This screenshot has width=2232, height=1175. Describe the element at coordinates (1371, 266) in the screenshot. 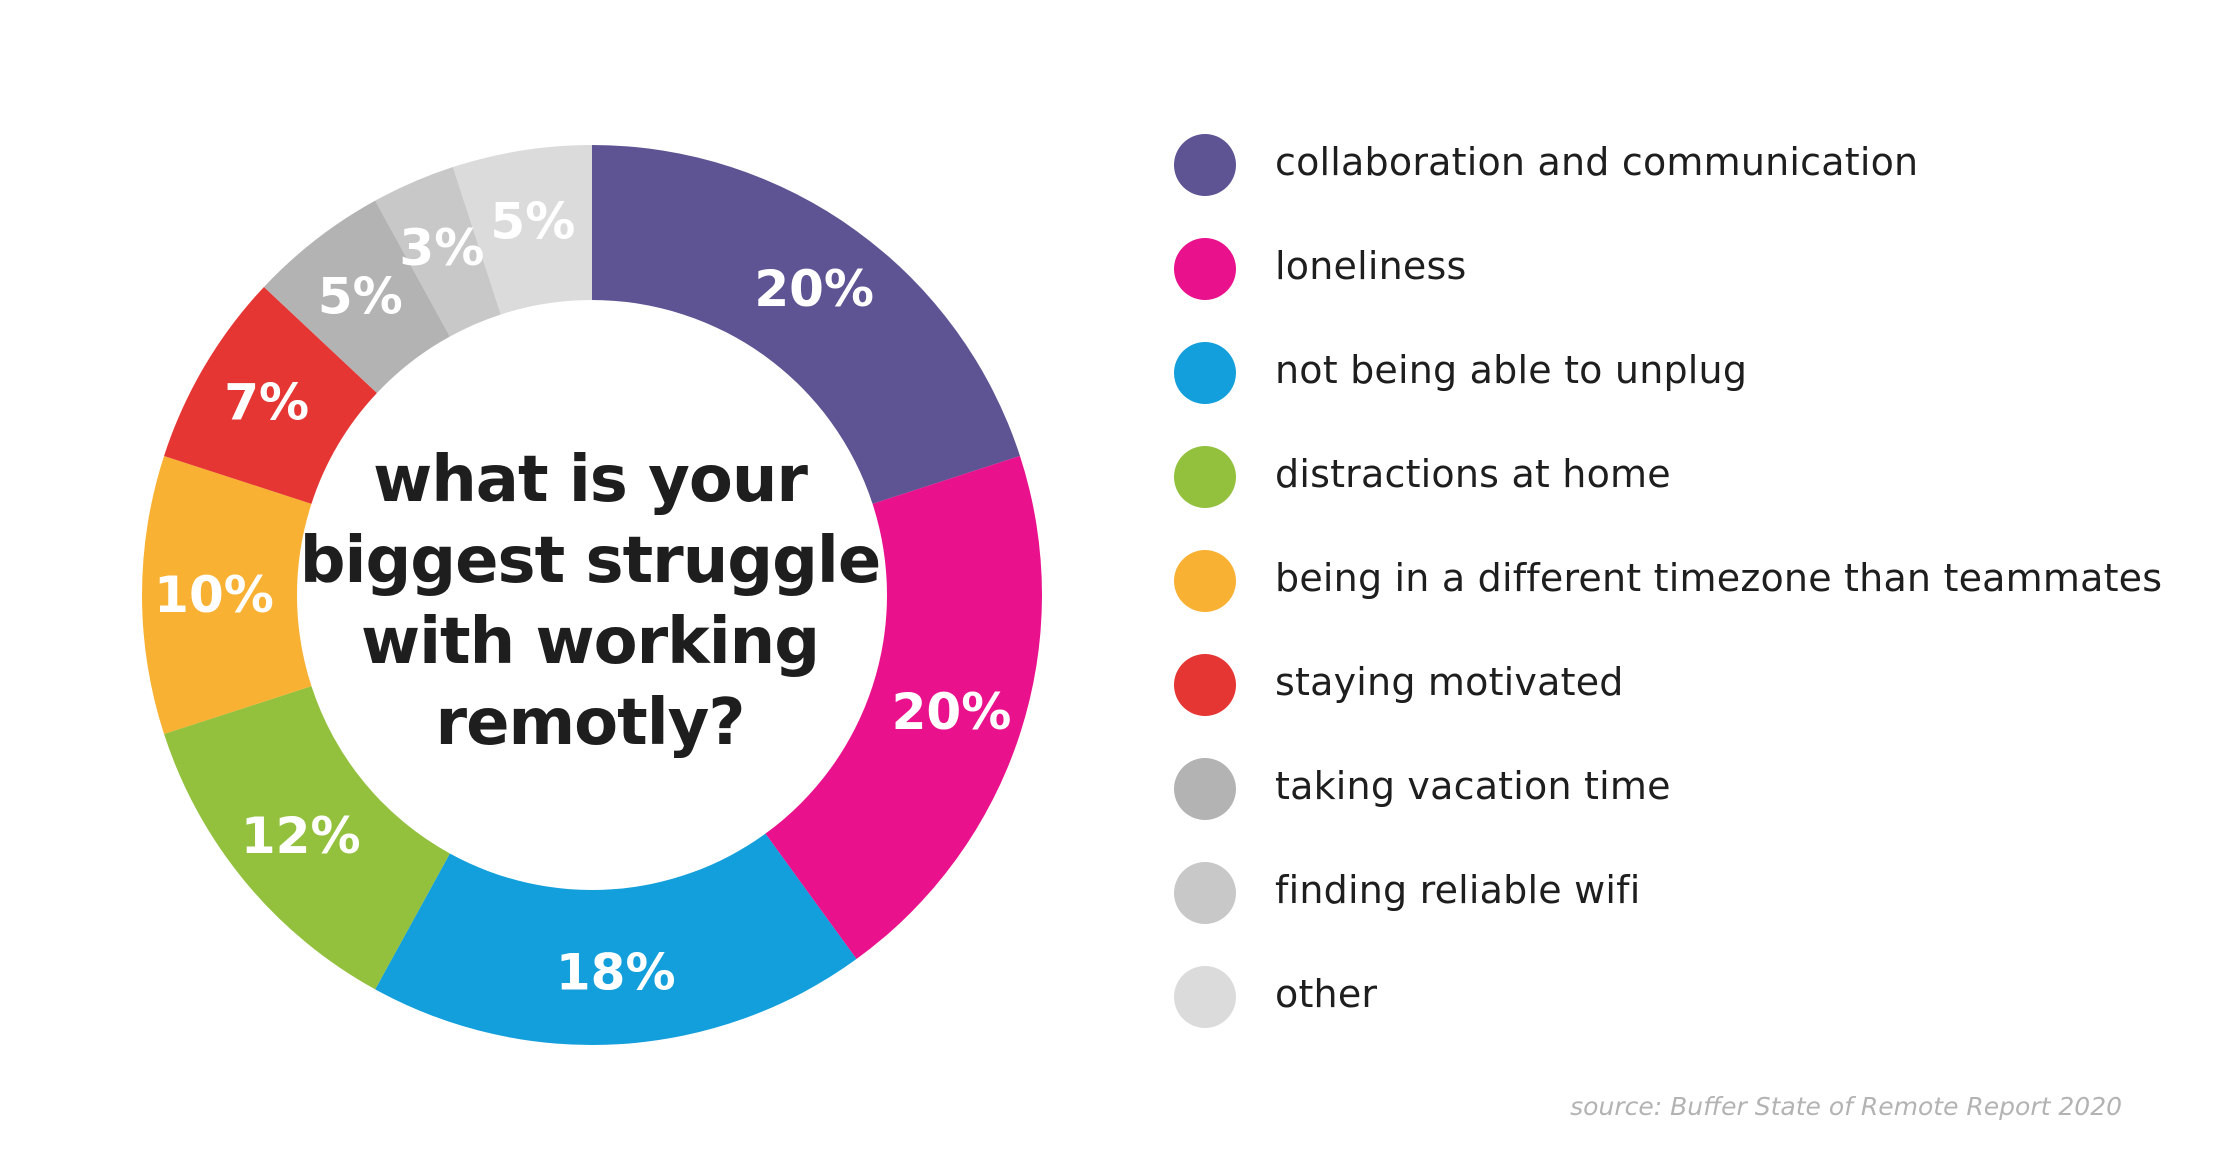

I see `legend-label: loneliness` at that location.